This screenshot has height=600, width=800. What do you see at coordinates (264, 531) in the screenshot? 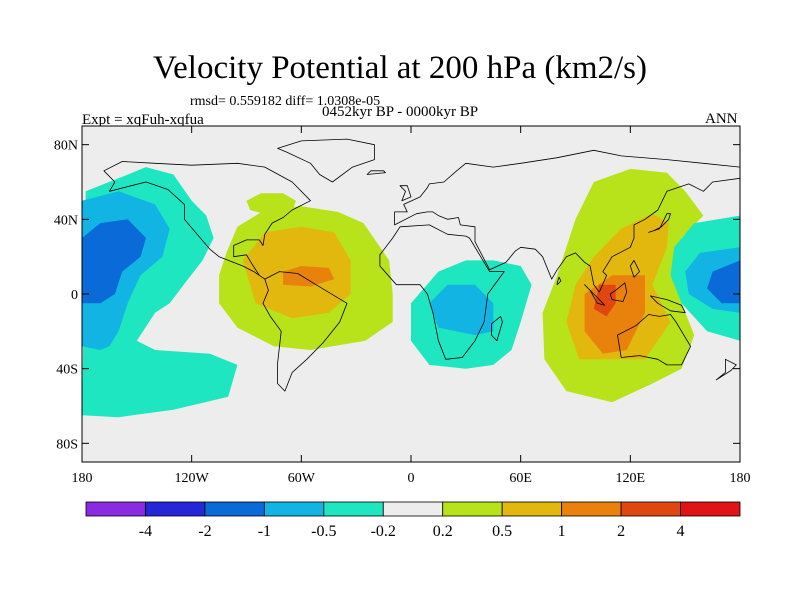
I see `colorbar-label: -1` at bounding box center [264, 531].